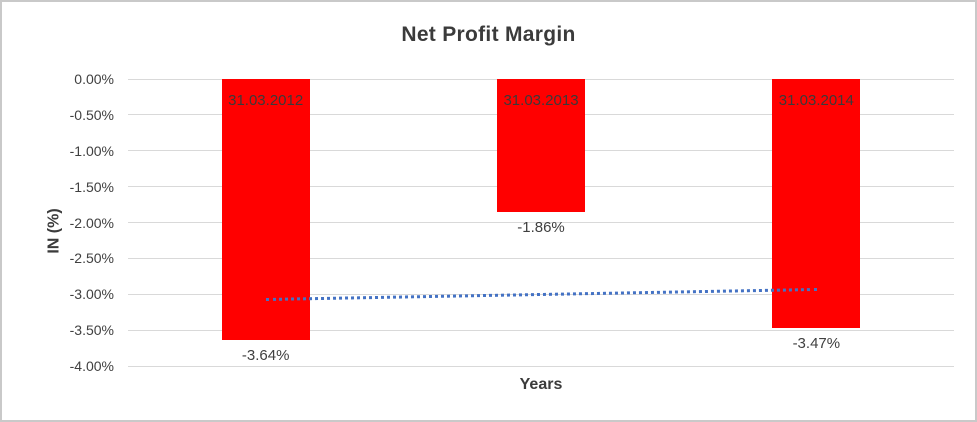  What do you see at coordinates (541, 228) in the screenshot?
I see `bar-value-label: -1.86%` at bounding box center [541, 228].